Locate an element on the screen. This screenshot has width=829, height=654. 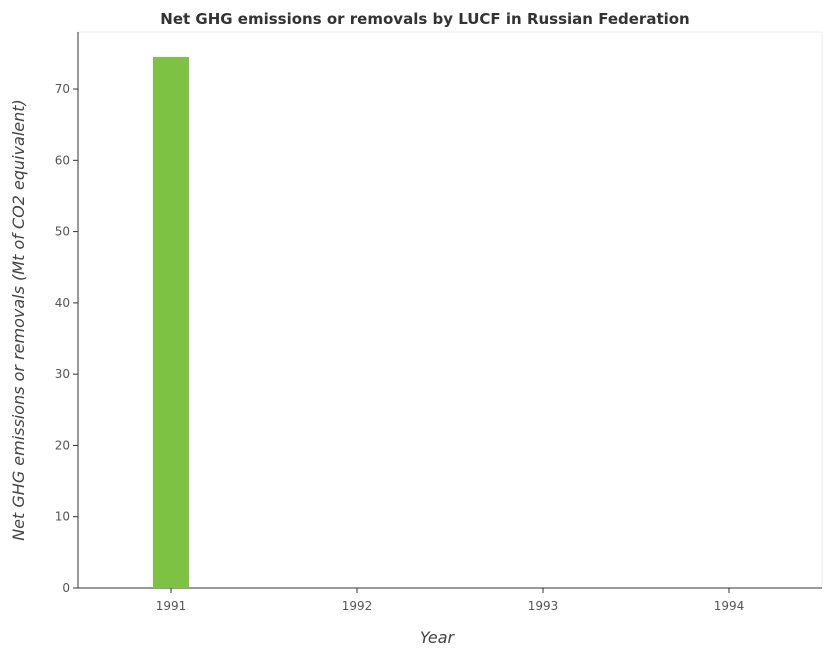
y-tick-label: 30 is located at coordinates (62, 374).